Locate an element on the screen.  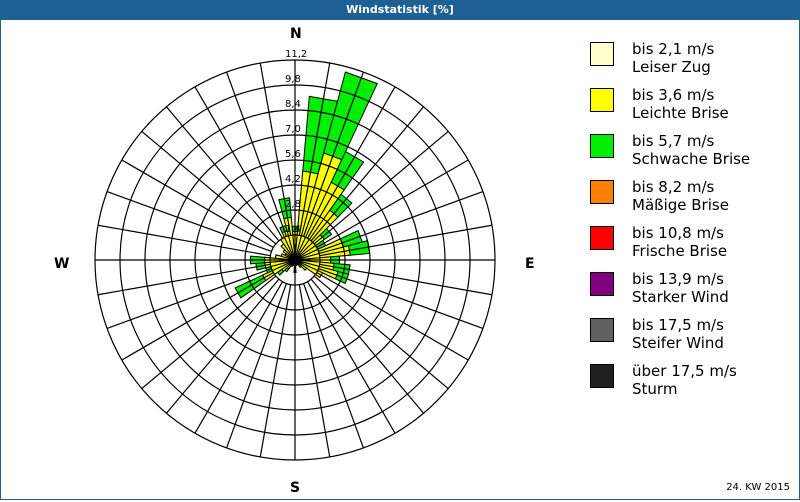
legend-range: bis 17,5 m/s is located at coordinates (678, 325).